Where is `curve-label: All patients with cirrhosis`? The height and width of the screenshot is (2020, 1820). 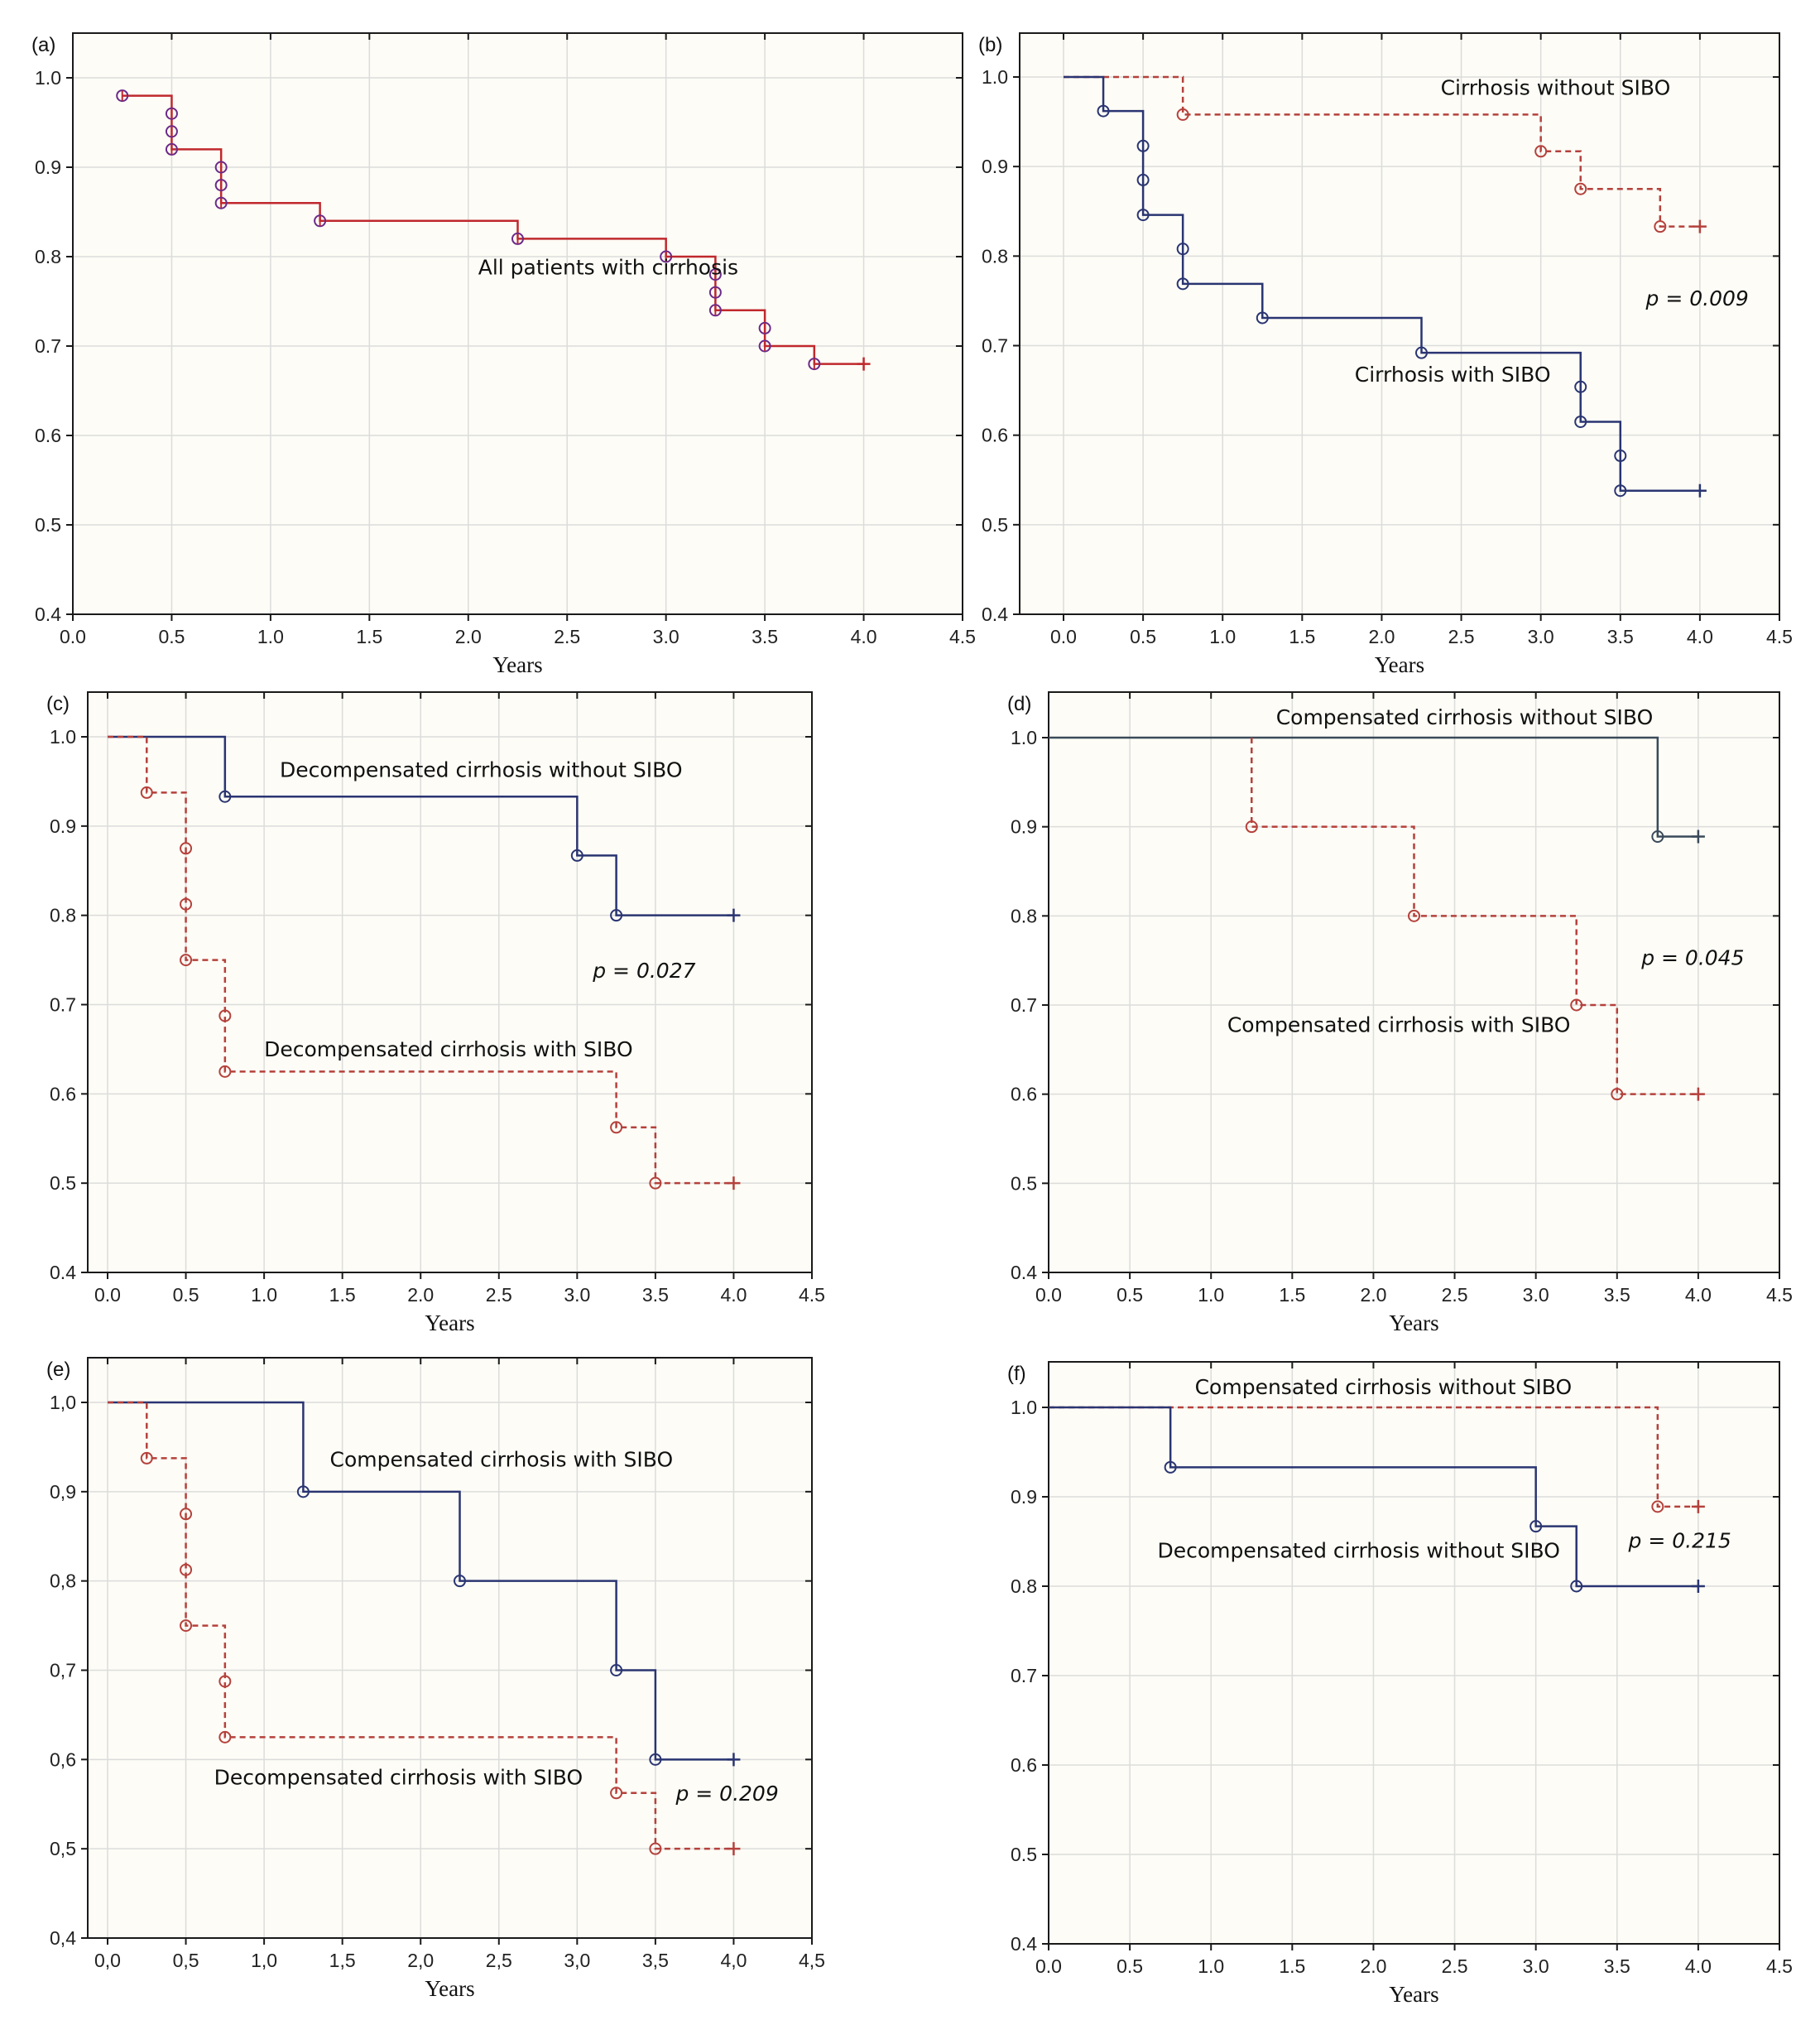 curve-label: All patients with cirrhosis is located at coordinates (608, 268).